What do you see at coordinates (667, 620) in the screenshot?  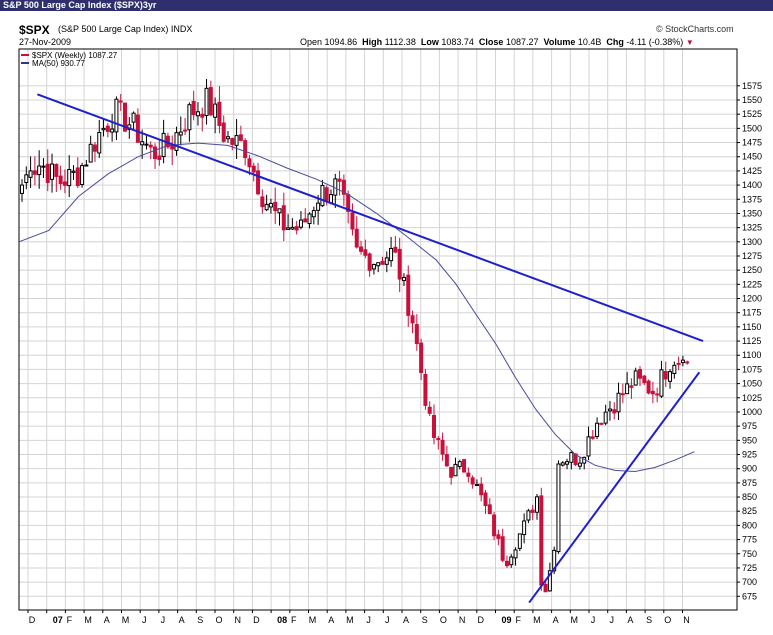 I see `x-tick-label: O` at bounding box center [667, 620].